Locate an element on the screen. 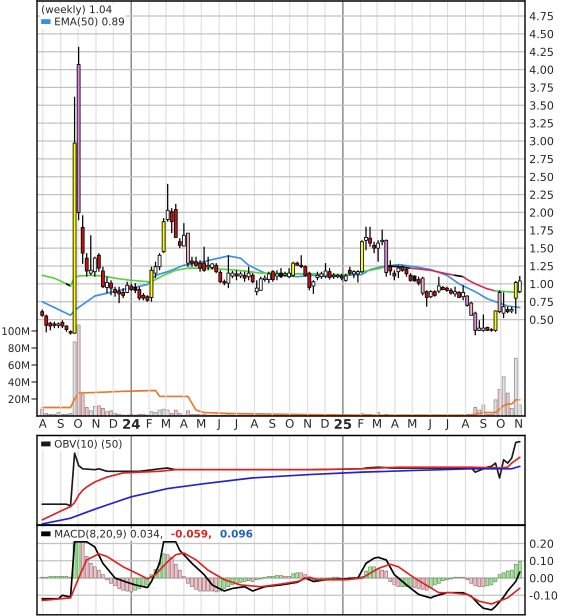 This screenshot has width=566, height=616. series-label: -0.059, is located at coordinates (191, 534).